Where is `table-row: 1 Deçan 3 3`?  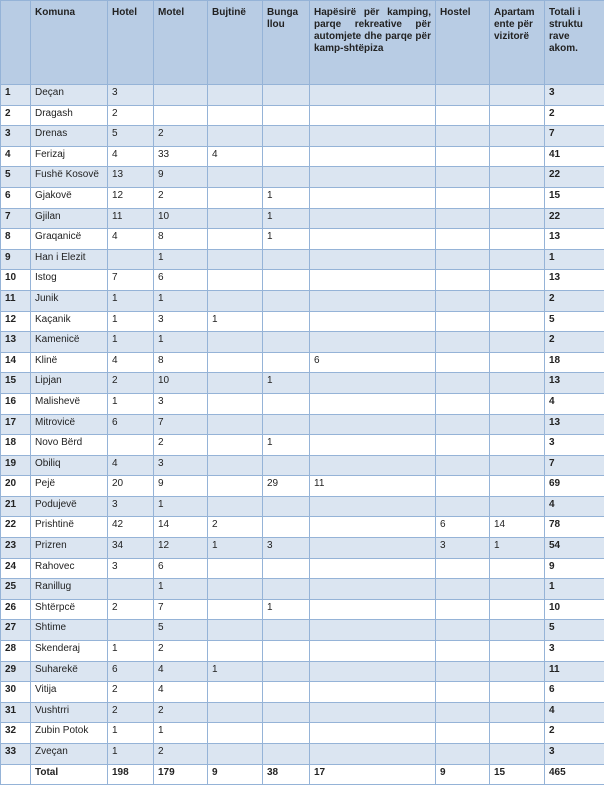
table-row: 1 Deçan 3 3 is located at coordinates (302, 95).